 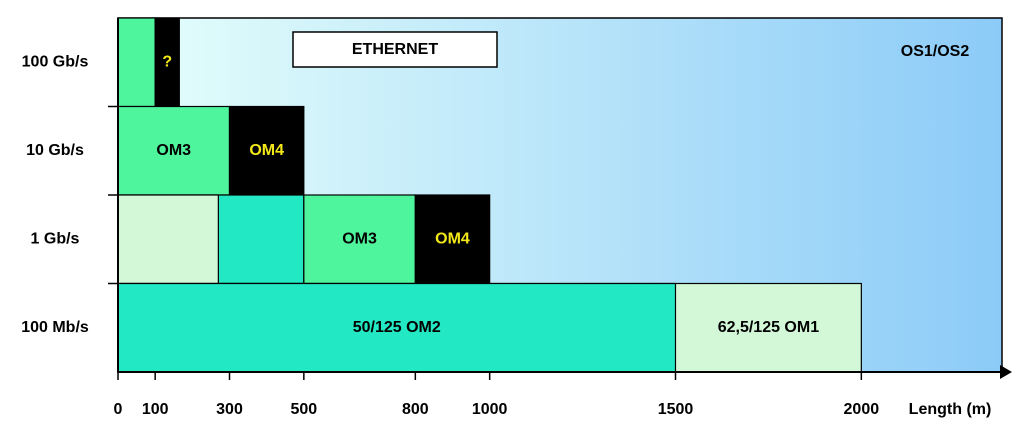 What do you see at coordinates (118, 409) in the screenshot?
I see `x-tick-label: 0` at bounding box center [118, 409].